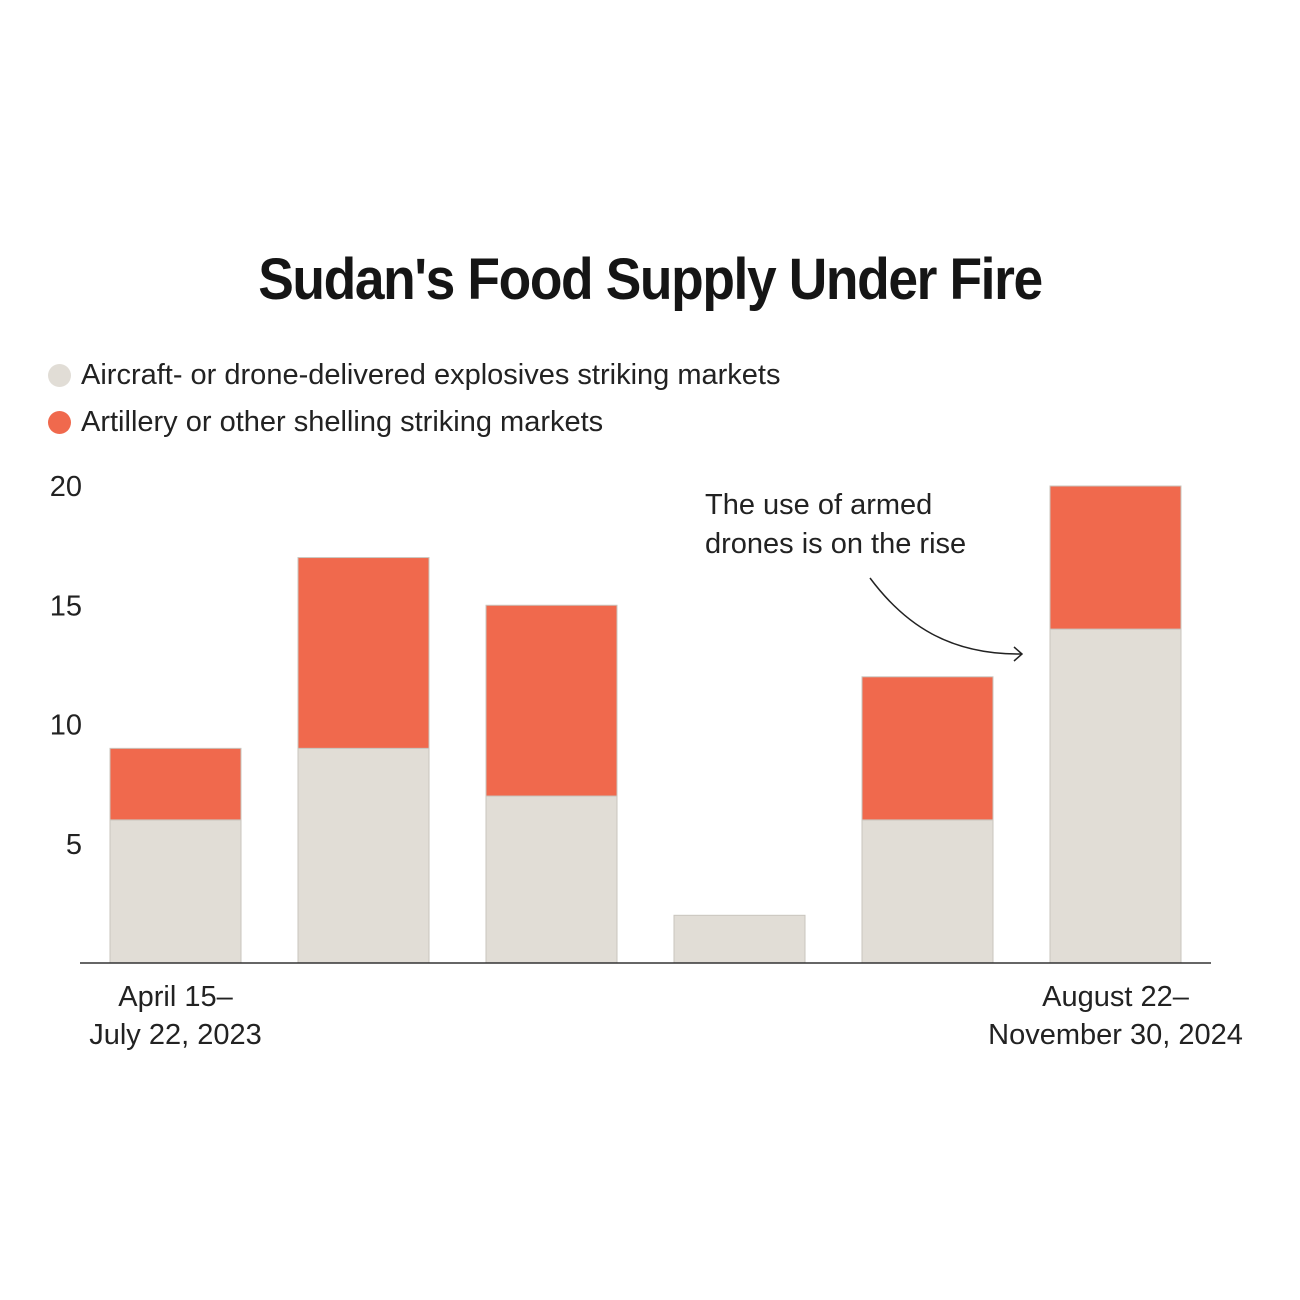 The image size is (1300, 1300). Describe the element at coordinates (1018, 654) in the screenshot. I see `annotation-arrowhead` at that location.